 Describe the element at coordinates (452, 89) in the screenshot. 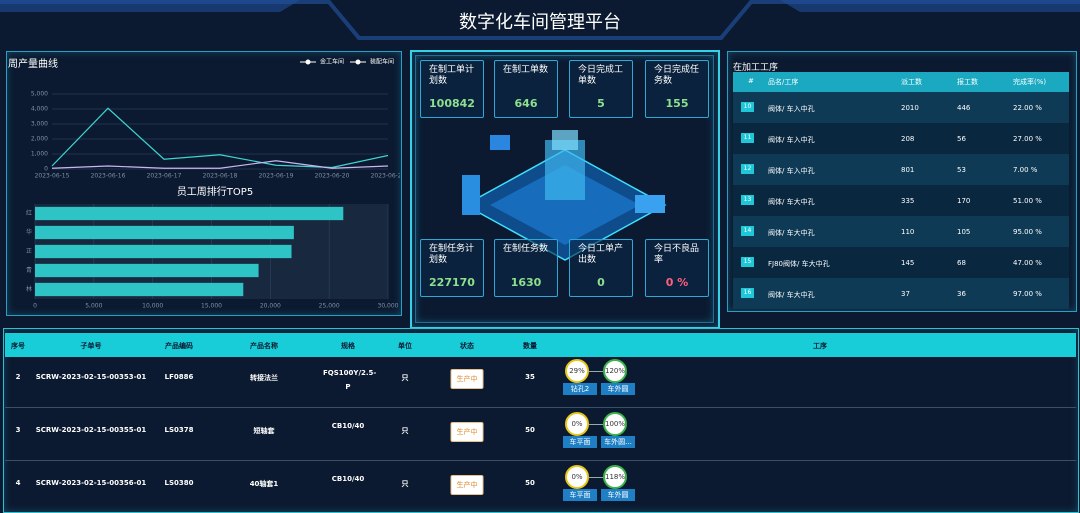

I see `kpi-card: 在制工单计划数 100842` at that location.